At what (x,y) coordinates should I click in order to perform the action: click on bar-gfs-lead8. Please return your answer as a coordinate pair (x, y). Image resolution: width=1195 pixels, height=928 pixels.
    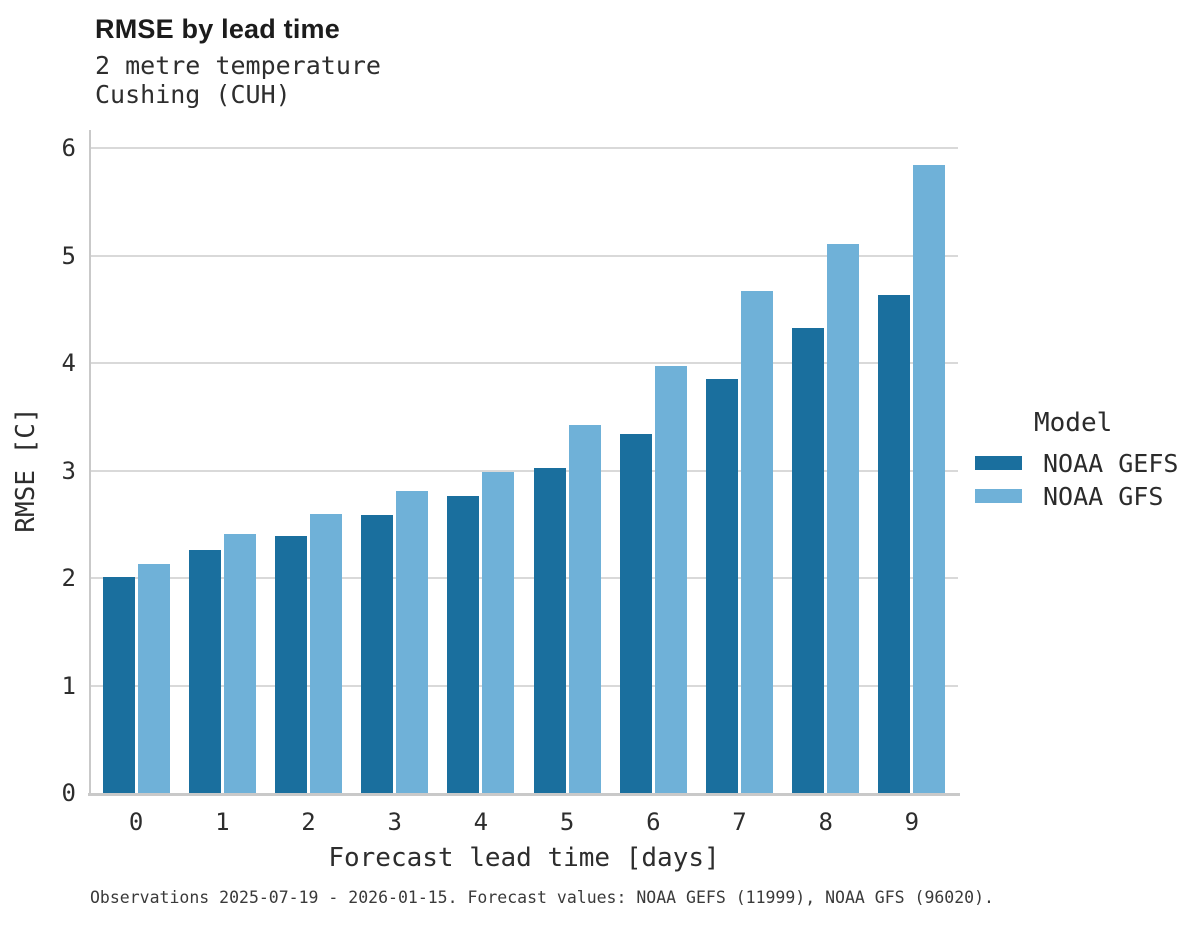
    Looking at the image, I should click on (843, 518).